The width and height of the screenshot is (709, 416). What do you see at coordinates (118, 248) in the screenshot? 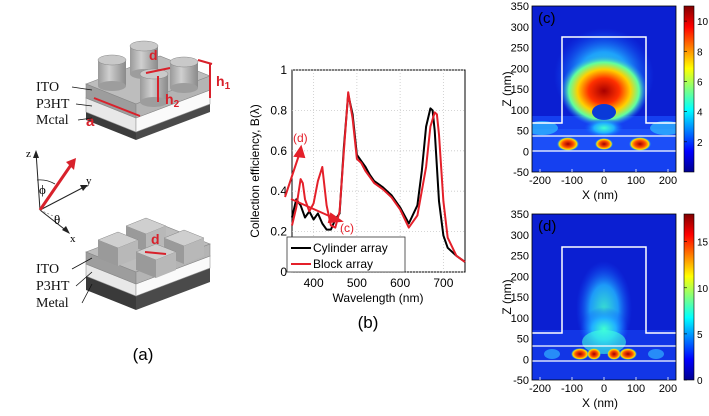
I see `block-left` at bounding box center [118, 248].